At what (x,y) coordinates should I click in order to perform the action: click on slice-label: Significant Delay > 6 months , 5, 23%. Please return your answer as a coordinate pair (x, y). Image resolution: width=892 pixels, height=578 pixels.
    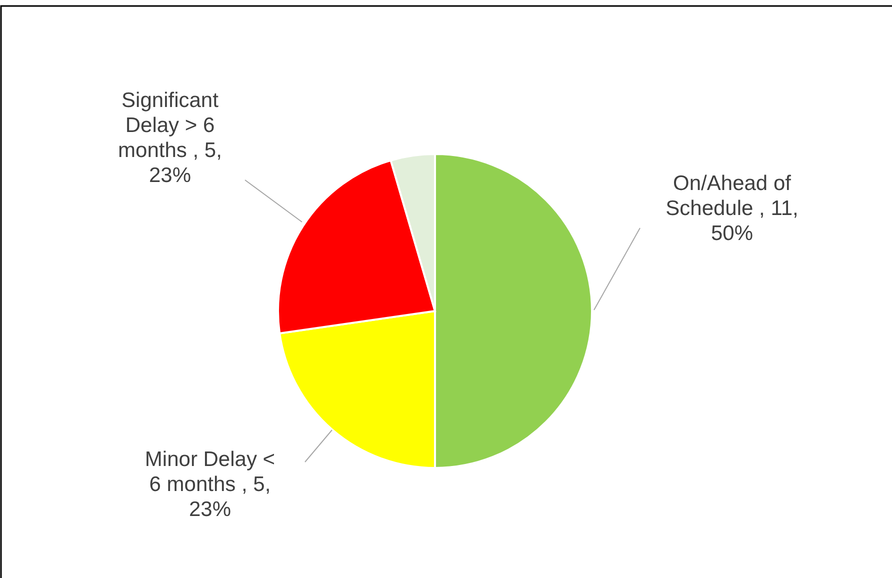
    Looking at the image, I should click on (170, 138).